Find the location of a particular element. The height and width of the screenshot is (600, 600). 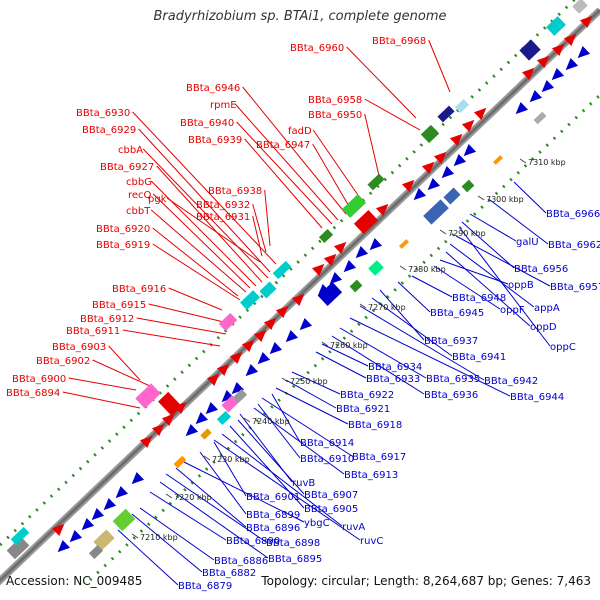

gene-label-forward: BBta_6911 is located at coordinates (93, 331).